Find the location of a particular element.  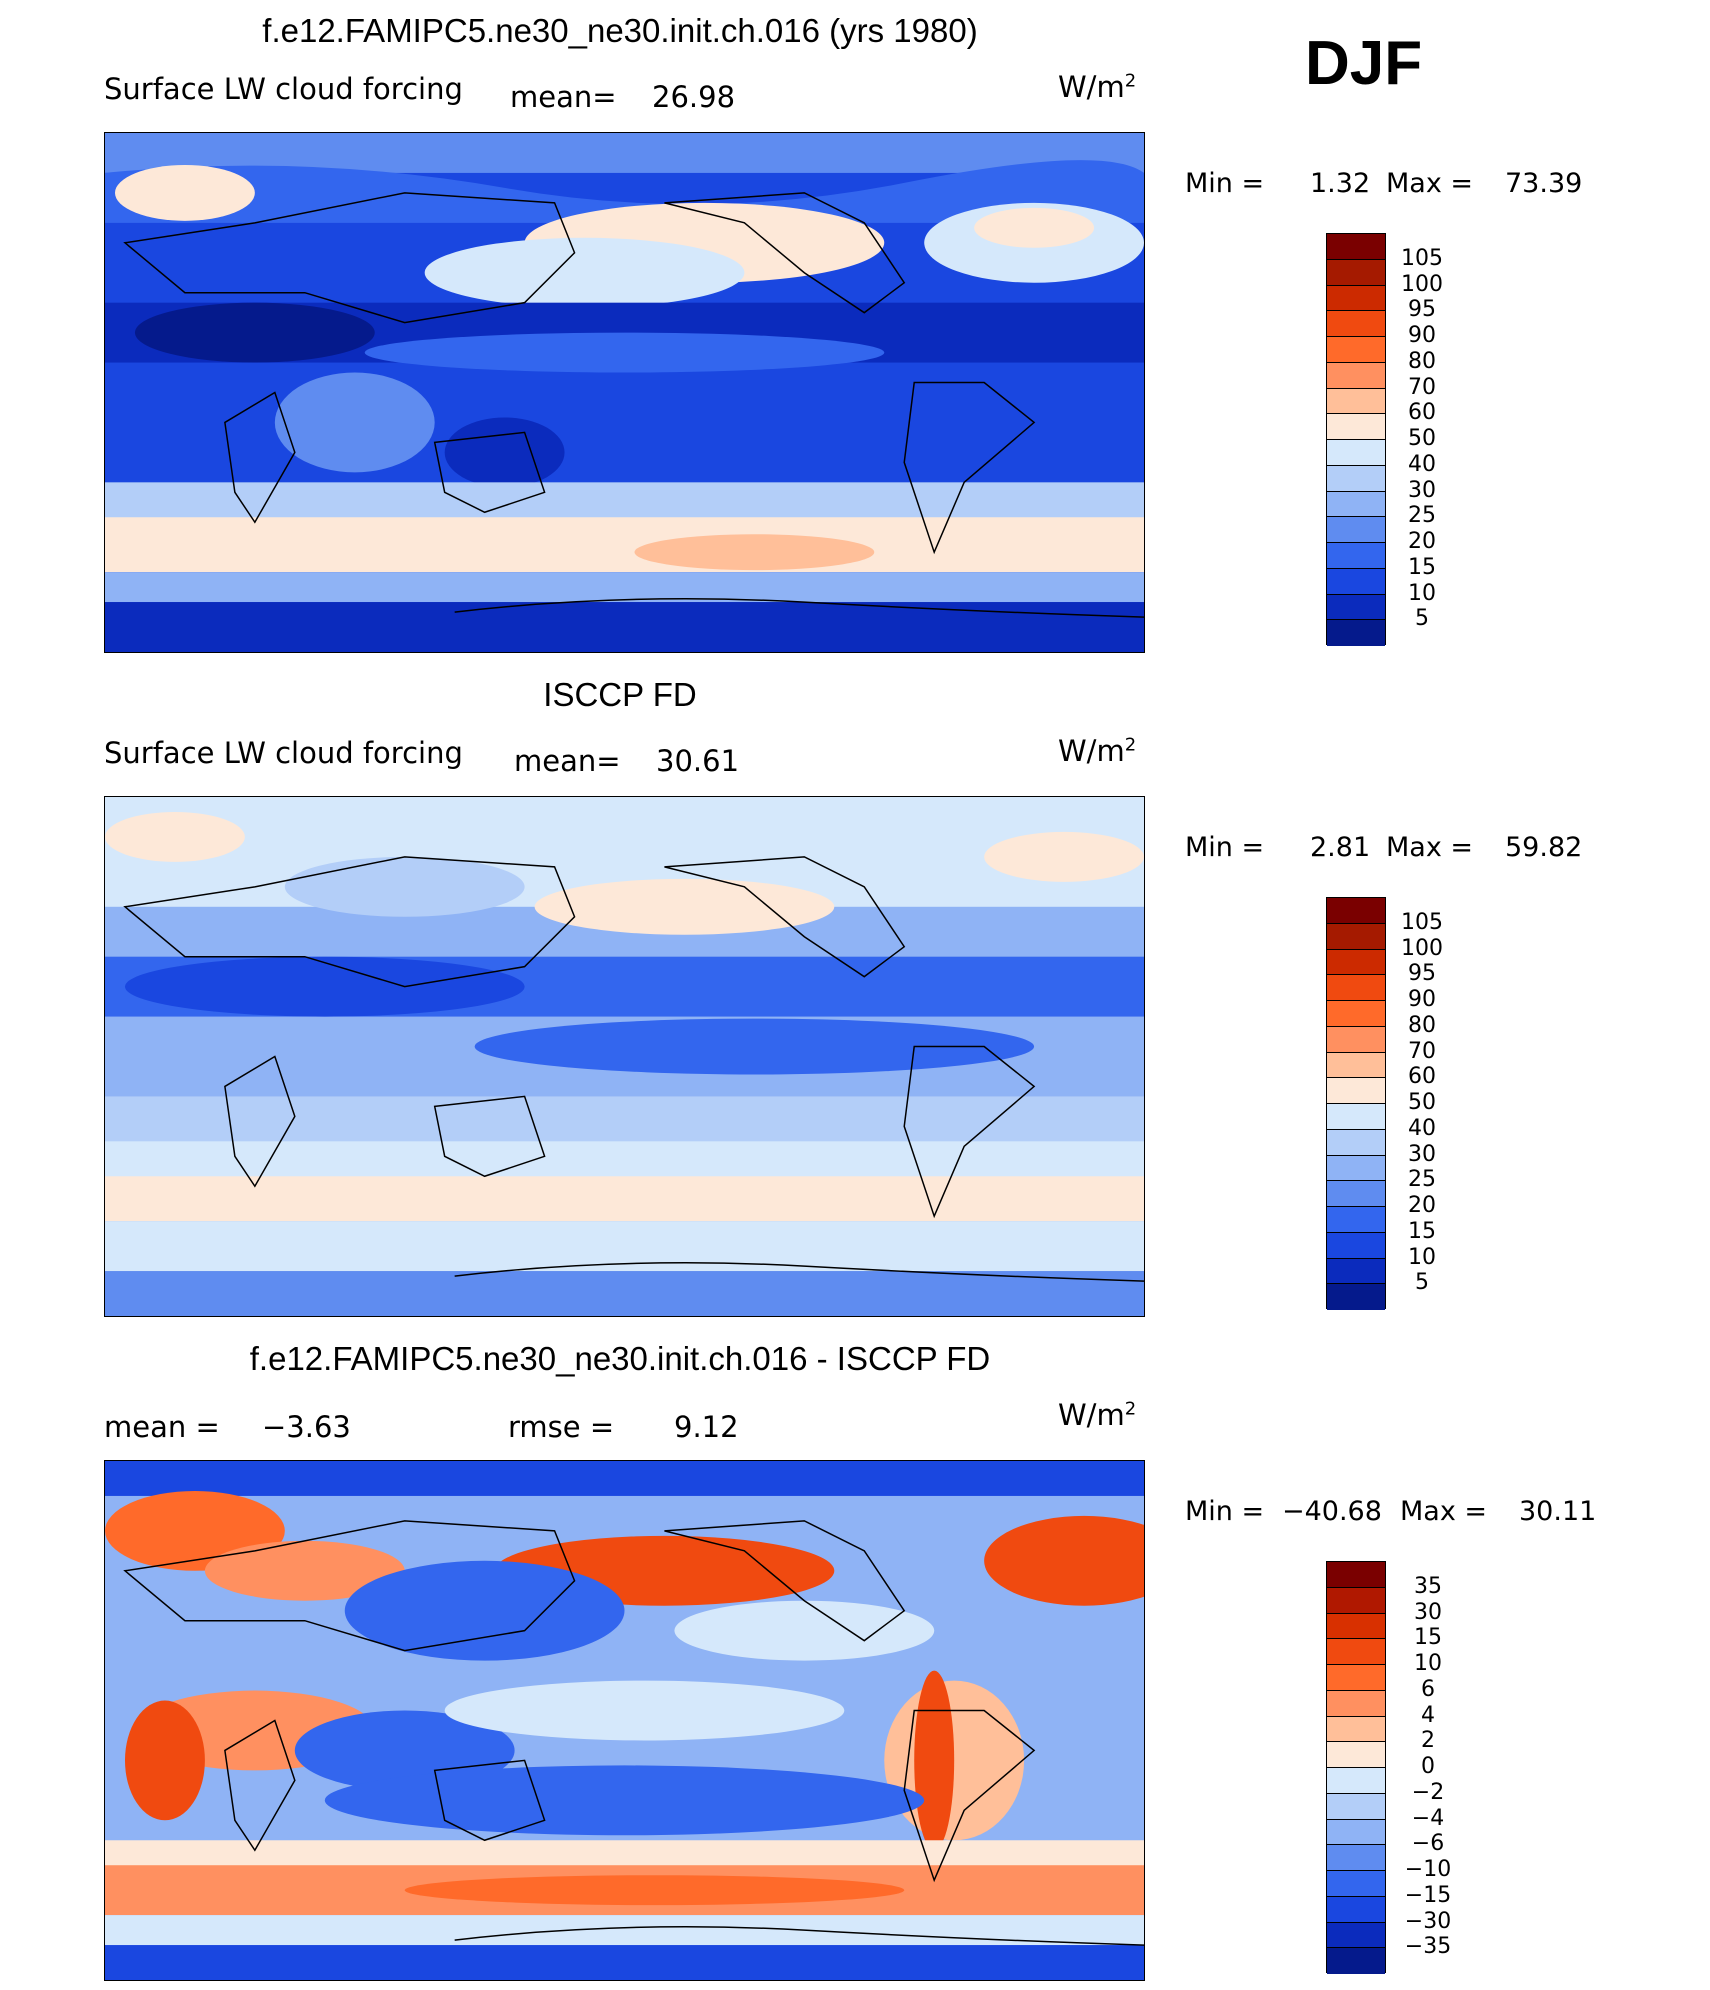

mean-label-diff: mean = is located at coordinates (162, 1427).